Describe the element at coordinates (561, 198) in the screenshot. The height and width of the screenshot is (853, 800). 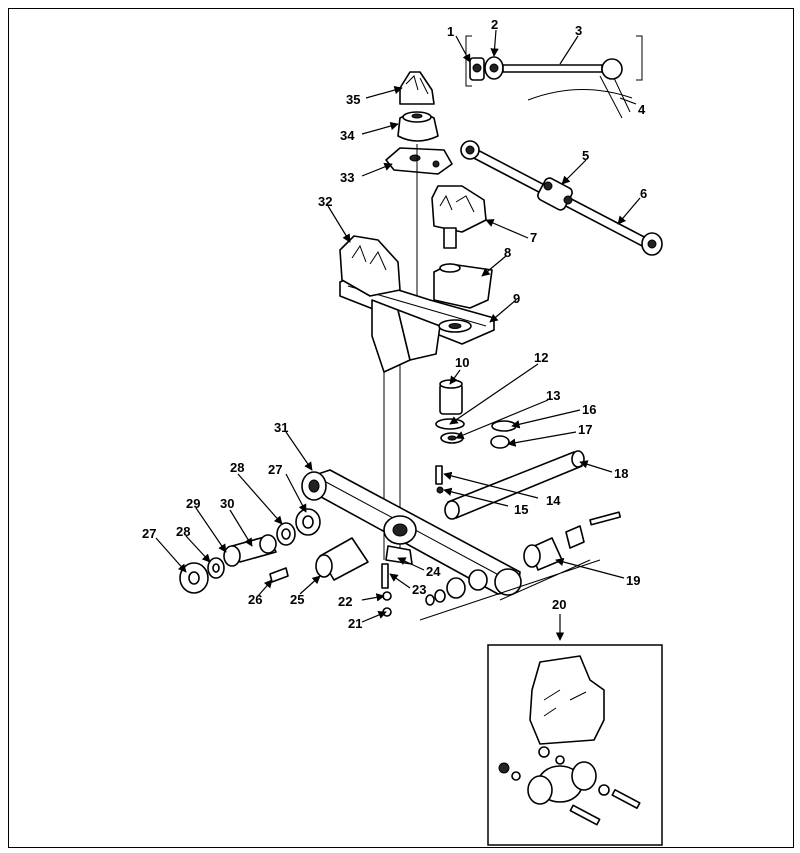
I see `track-rod-assembly` at that location.